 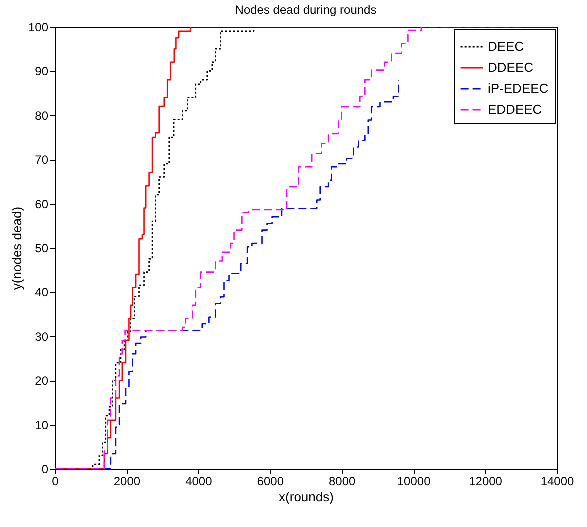 I want to click on x-axis-title: x(rounds), so click(x=306, y=497).